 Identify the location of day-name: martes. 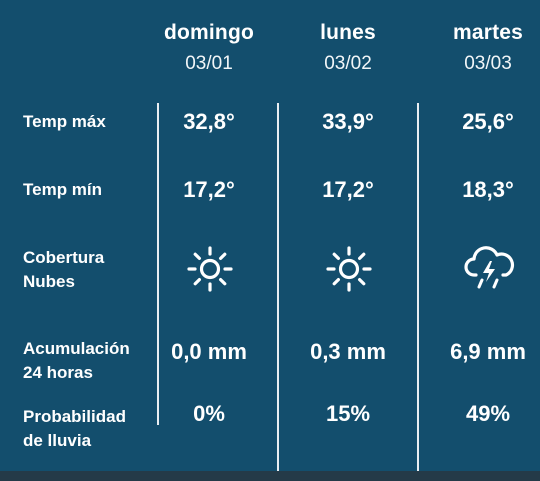
(488, 32).